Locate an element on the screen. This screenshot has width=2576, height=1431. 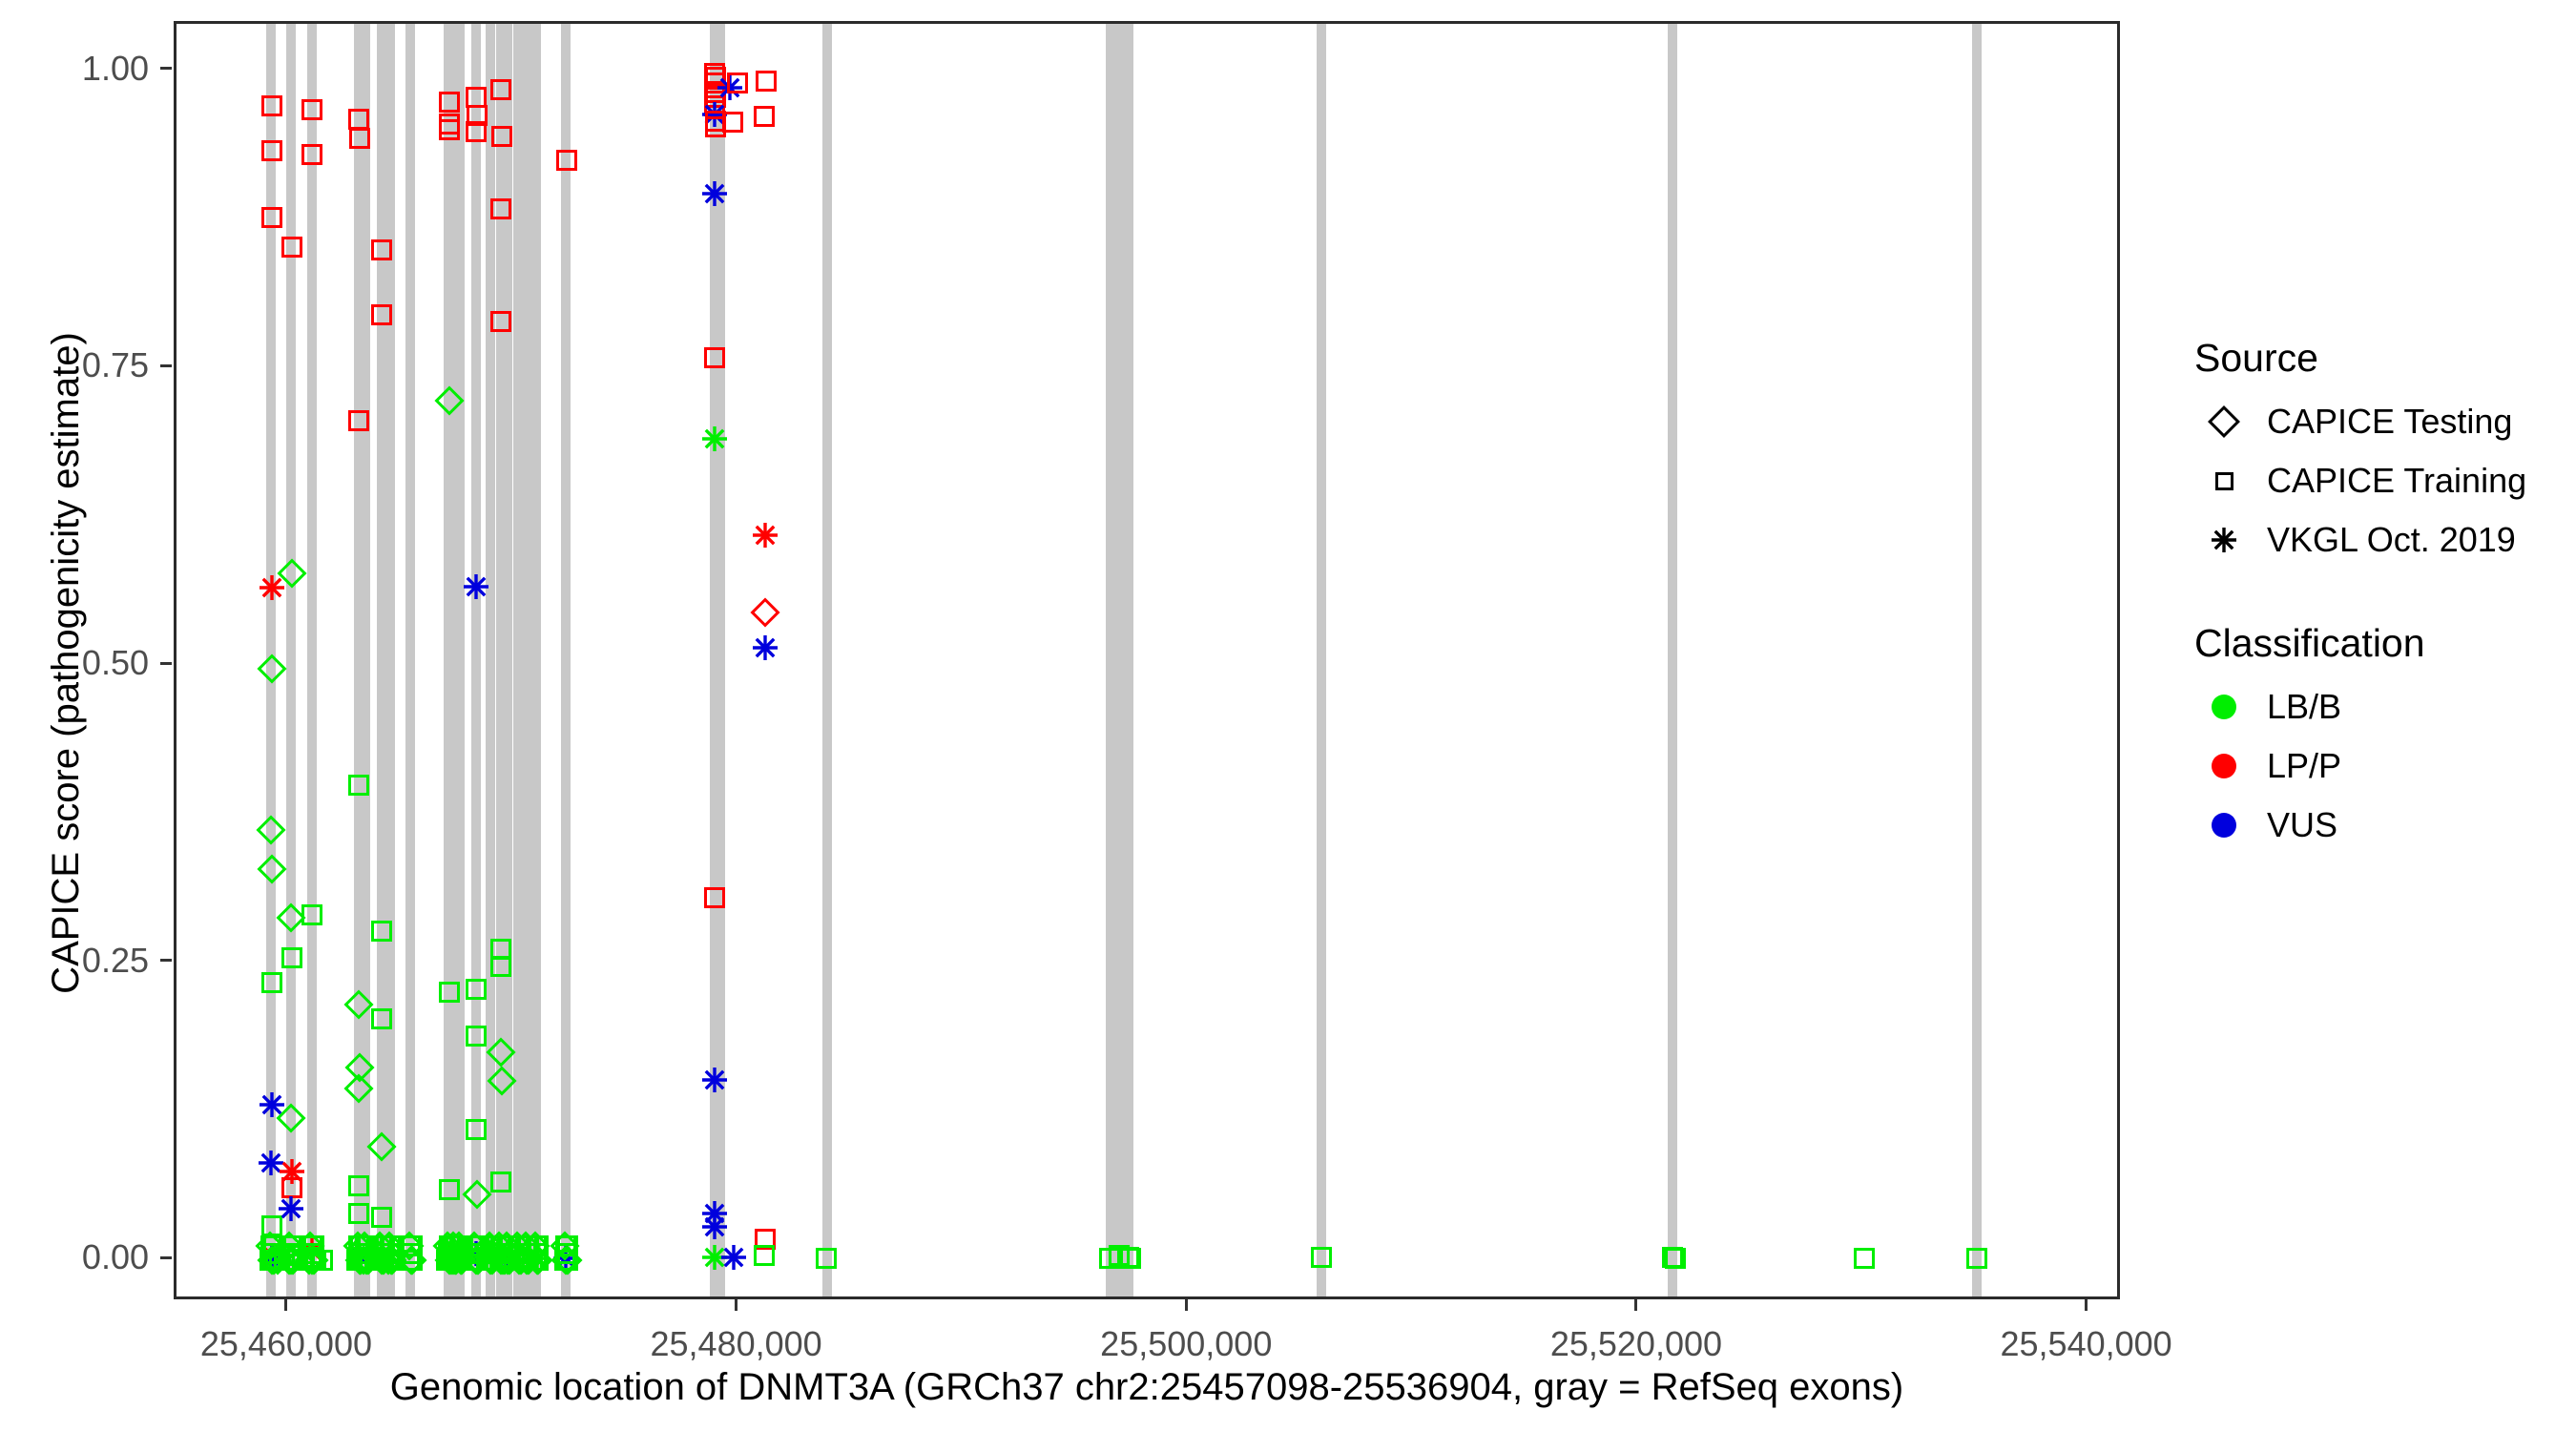
legend-item-source: VKGL Oct. 2019 is located at coordinates (2385, 540).